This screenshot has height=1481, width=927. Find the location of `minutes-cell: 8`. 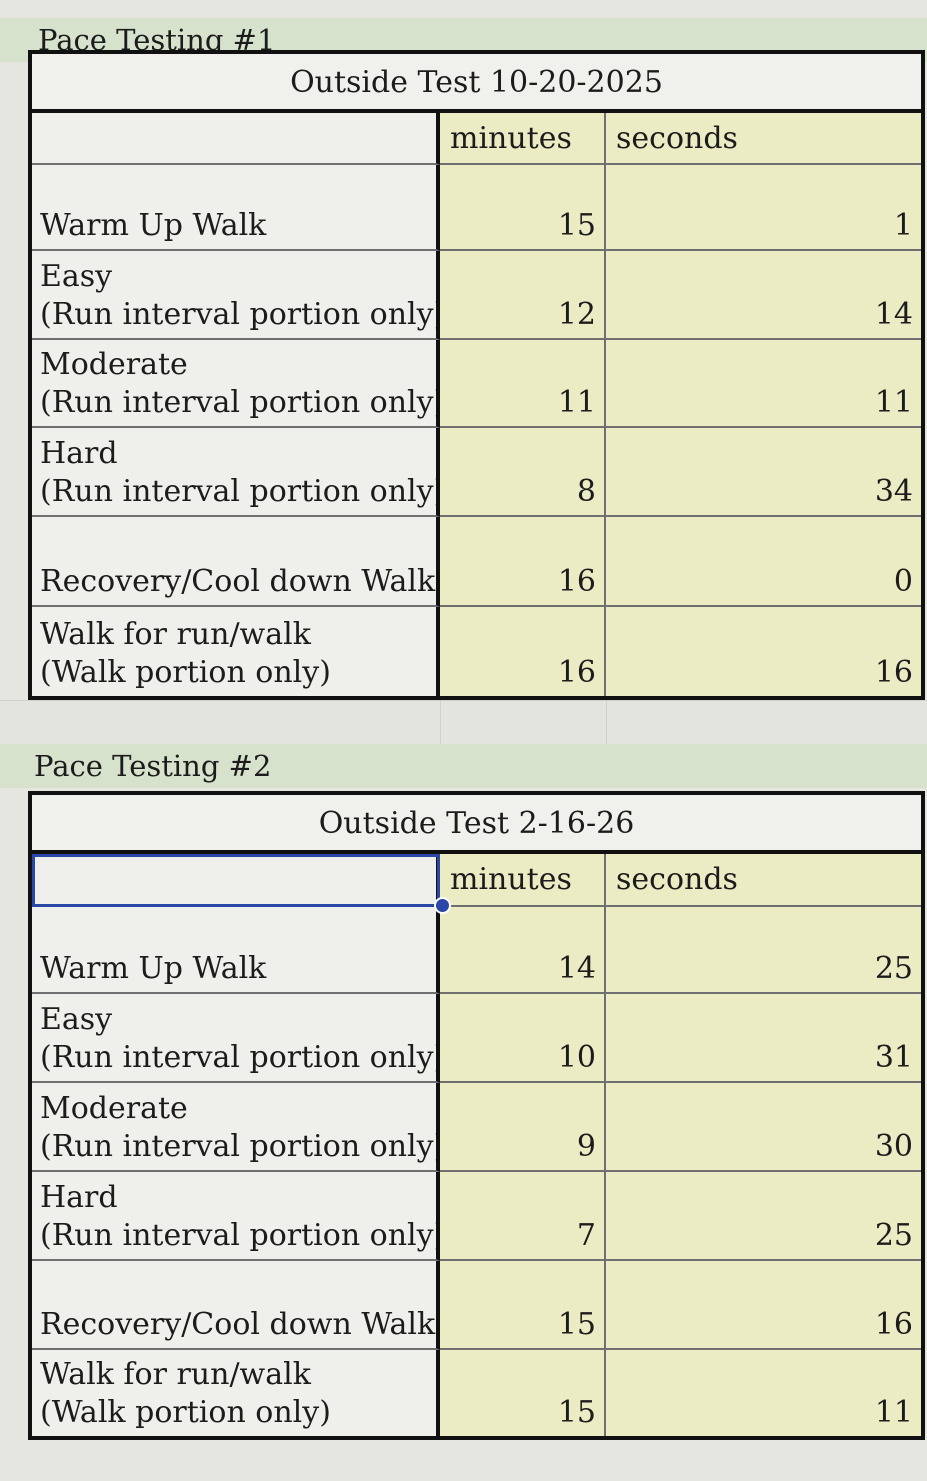

minutes-cell: 8 is located at coordinates (523, 472).